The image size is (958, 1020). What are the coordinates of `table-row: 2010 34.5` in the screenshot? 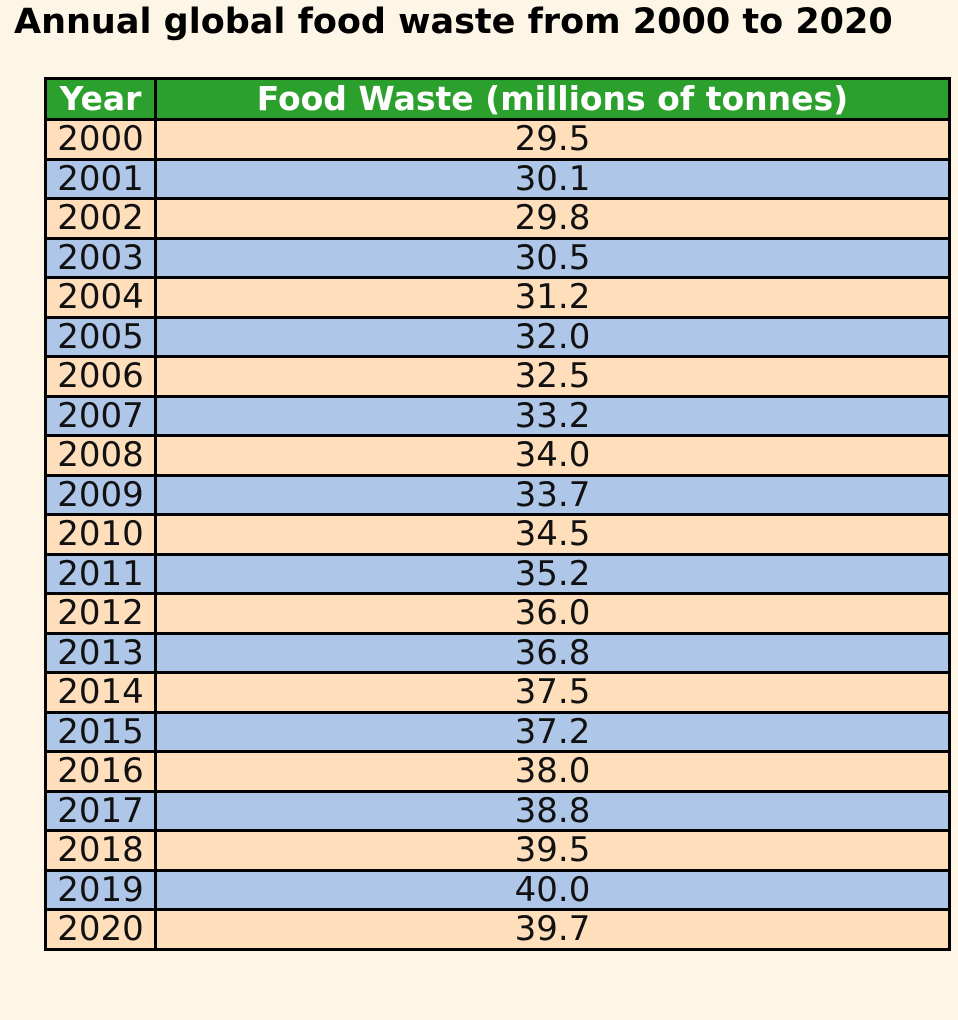 It's located at (497, 534).